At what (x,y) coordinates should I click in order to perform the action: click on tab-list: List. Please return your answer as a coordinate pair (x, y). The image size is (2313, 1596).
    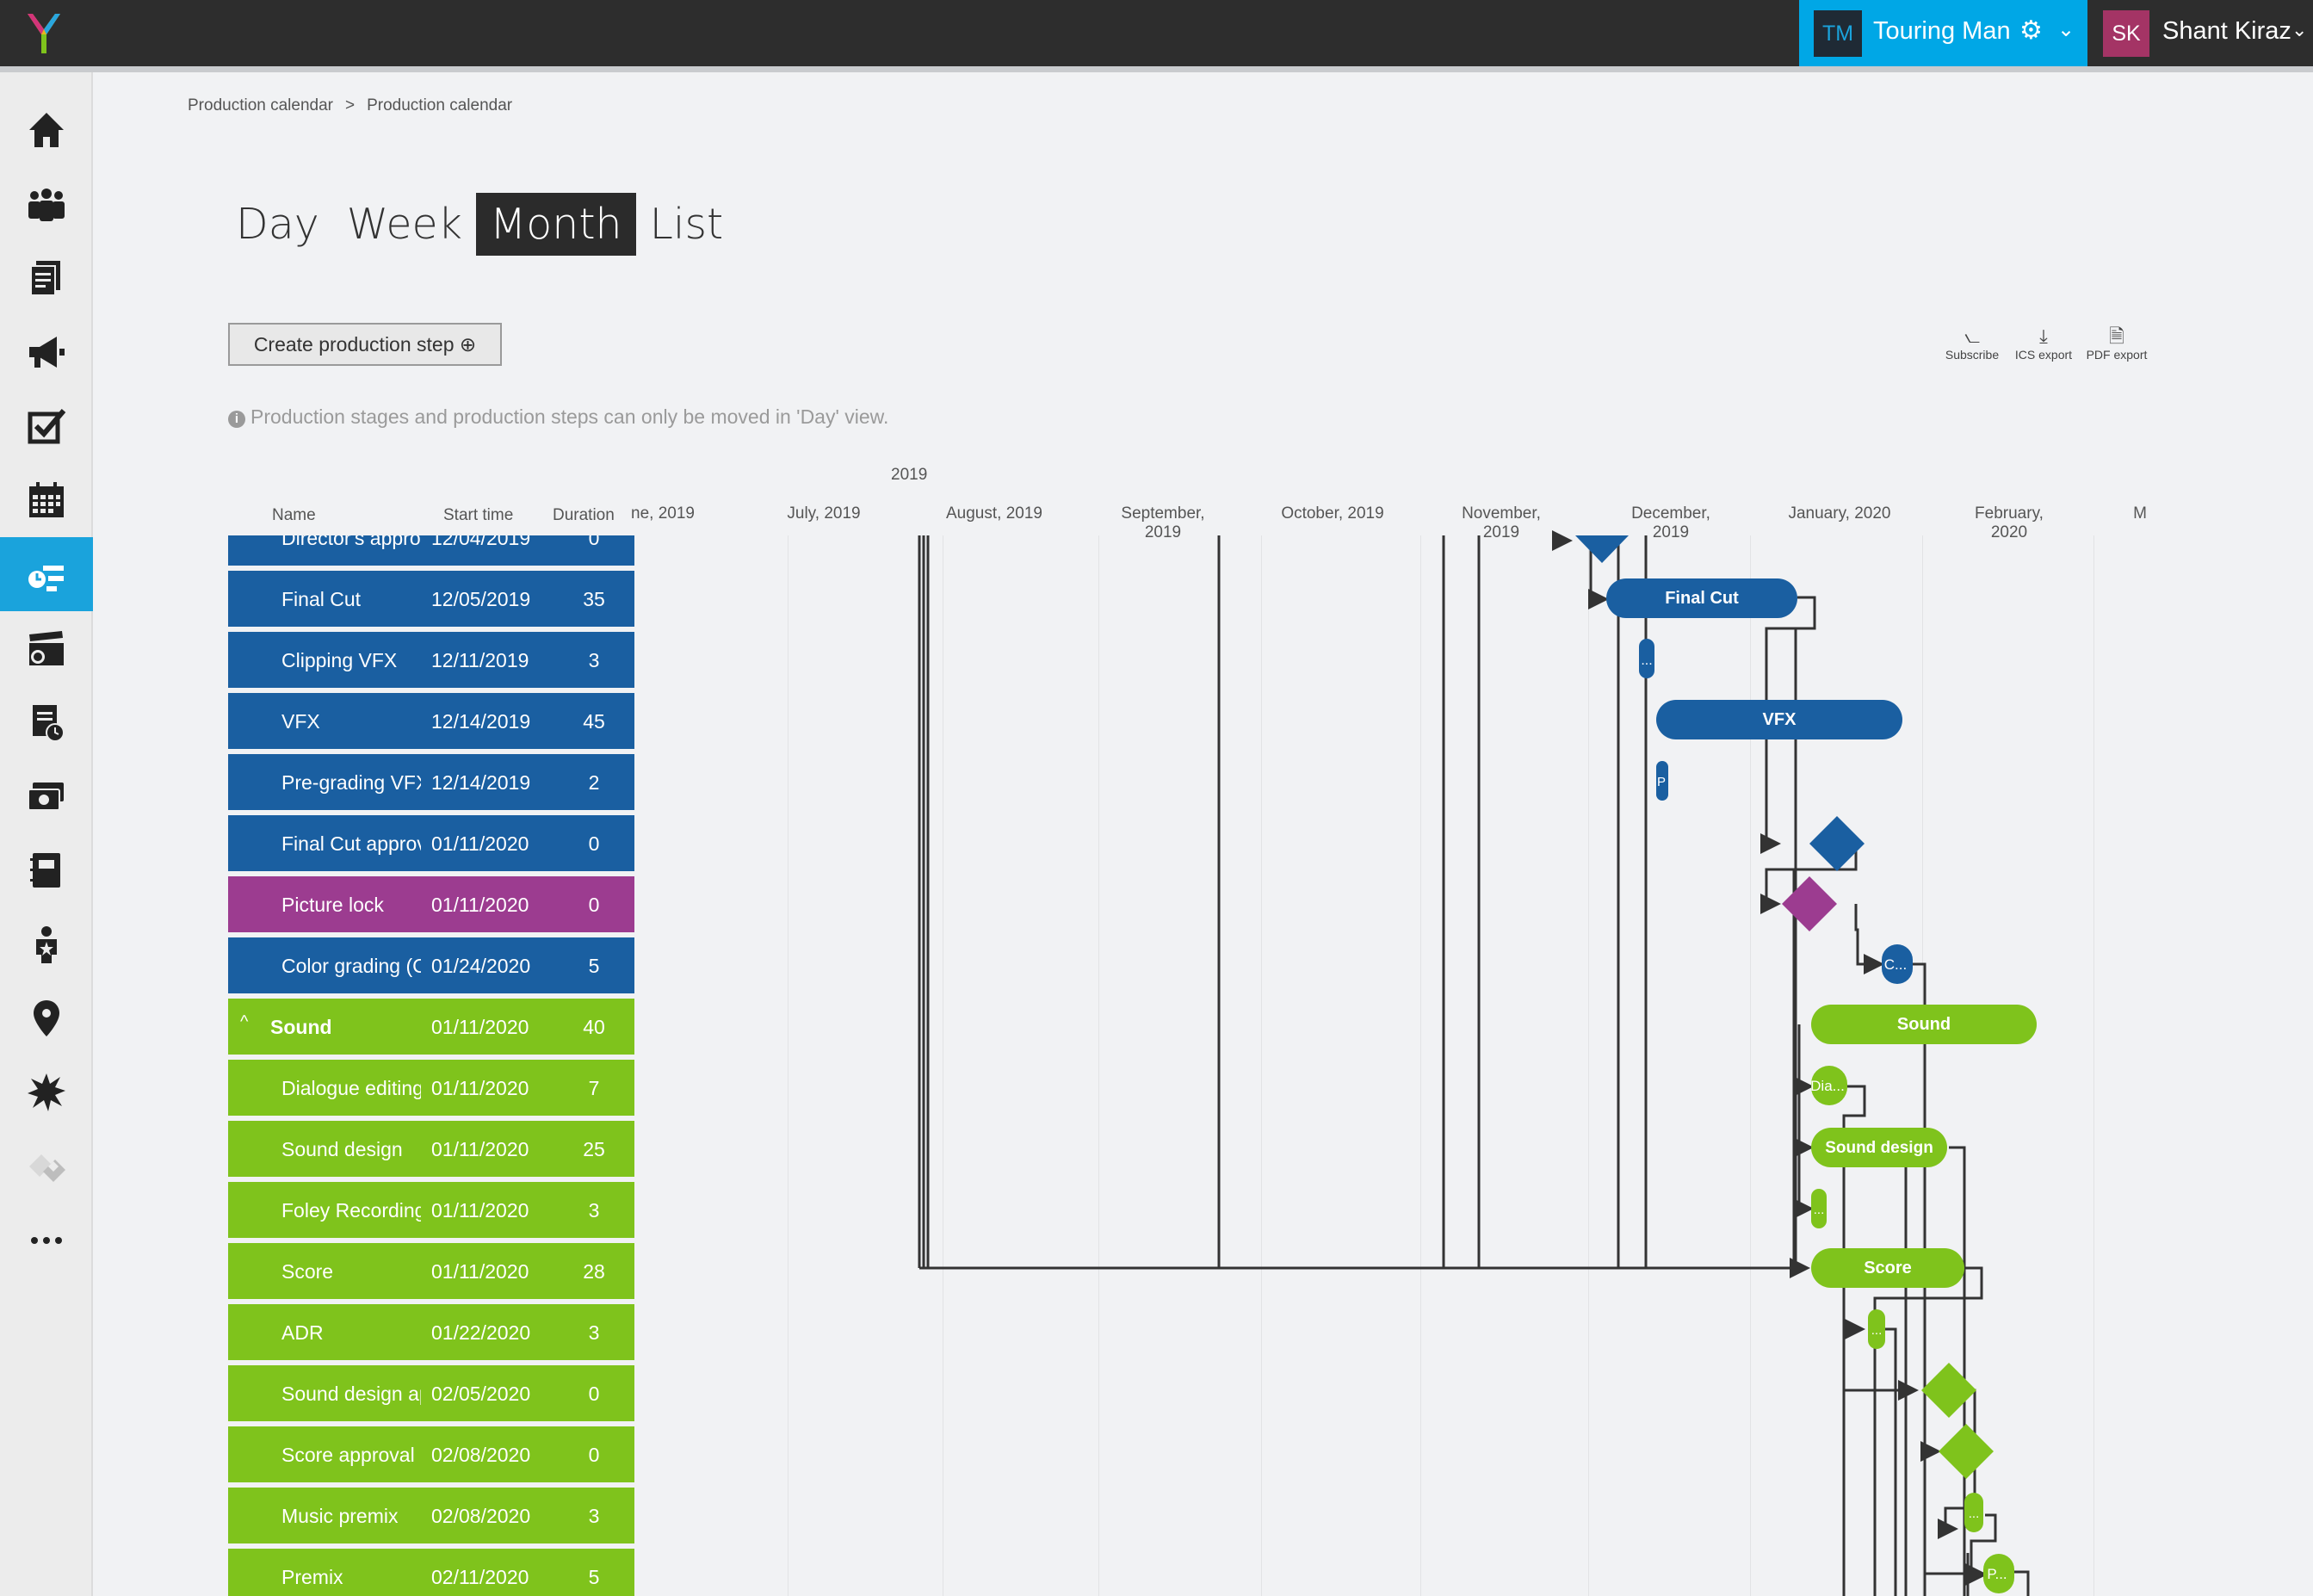
    Looking at the image, I should click on (686, 224).